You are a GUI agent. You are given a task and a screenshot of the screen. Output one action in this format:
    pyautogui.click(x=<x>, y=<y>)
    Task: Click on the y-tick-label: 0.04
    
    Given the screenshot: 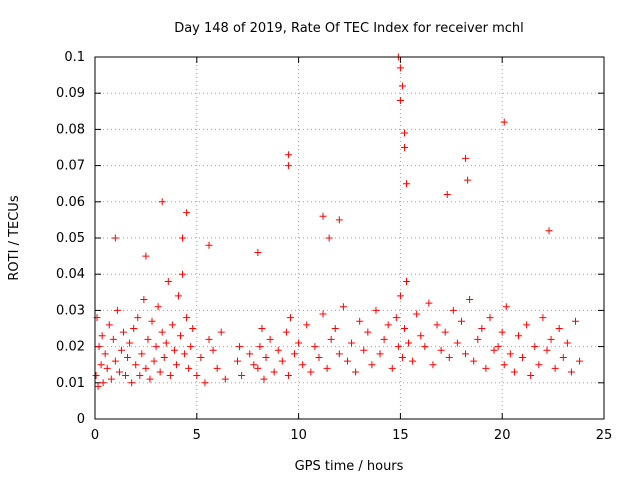 What is the action you would take?
    pyautogui.click(x=70, y=274)
    